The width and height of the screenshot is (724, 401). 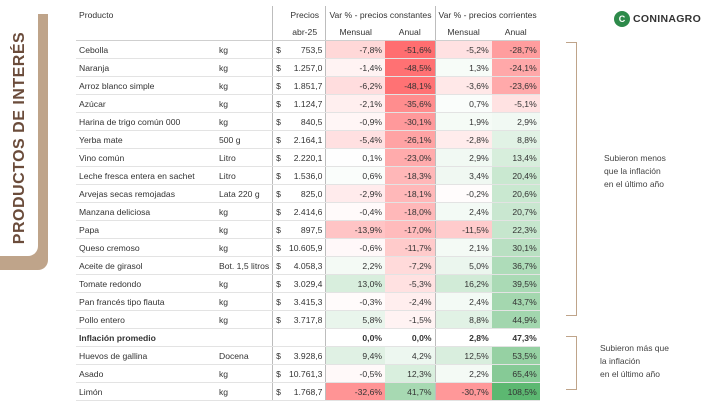 I want to click on var-const-annual: -18,0%, so click(x=410, y=211).